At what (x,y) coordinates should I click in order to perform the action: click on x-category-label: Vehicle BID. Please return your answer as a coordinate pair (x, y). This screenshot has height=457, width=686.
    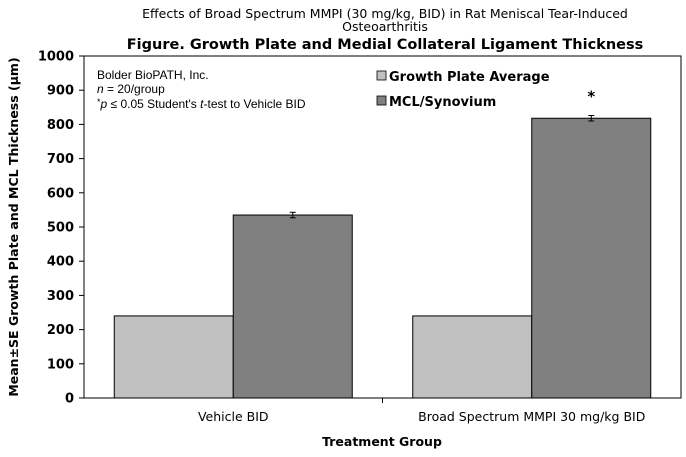
    Looking at the image, I should click on (233, 416).